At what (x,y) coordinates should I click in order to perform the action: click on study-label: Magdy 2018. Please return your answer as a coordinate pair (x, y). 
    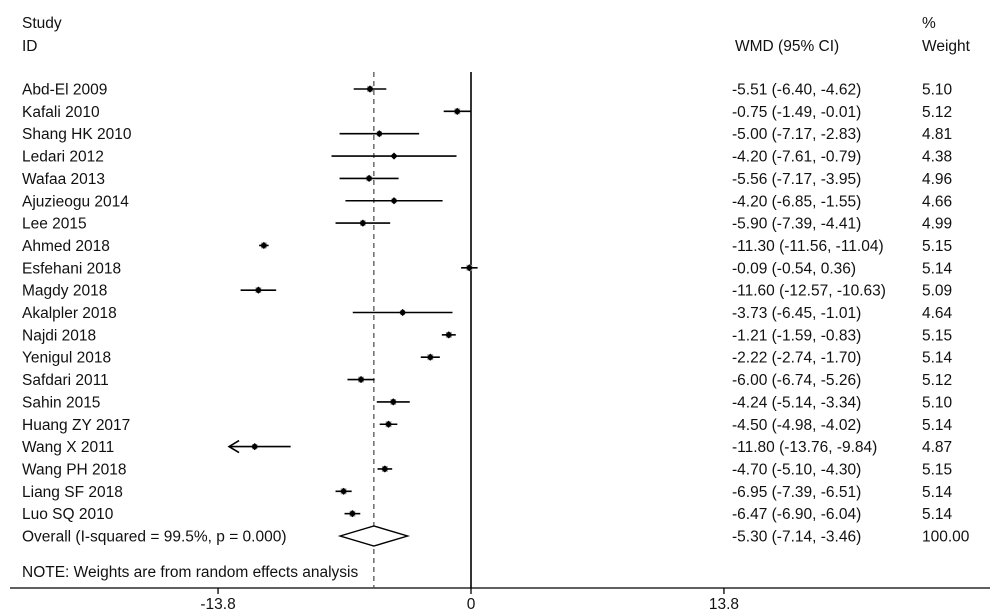
    Looking at the image, I should click on (64, 291).